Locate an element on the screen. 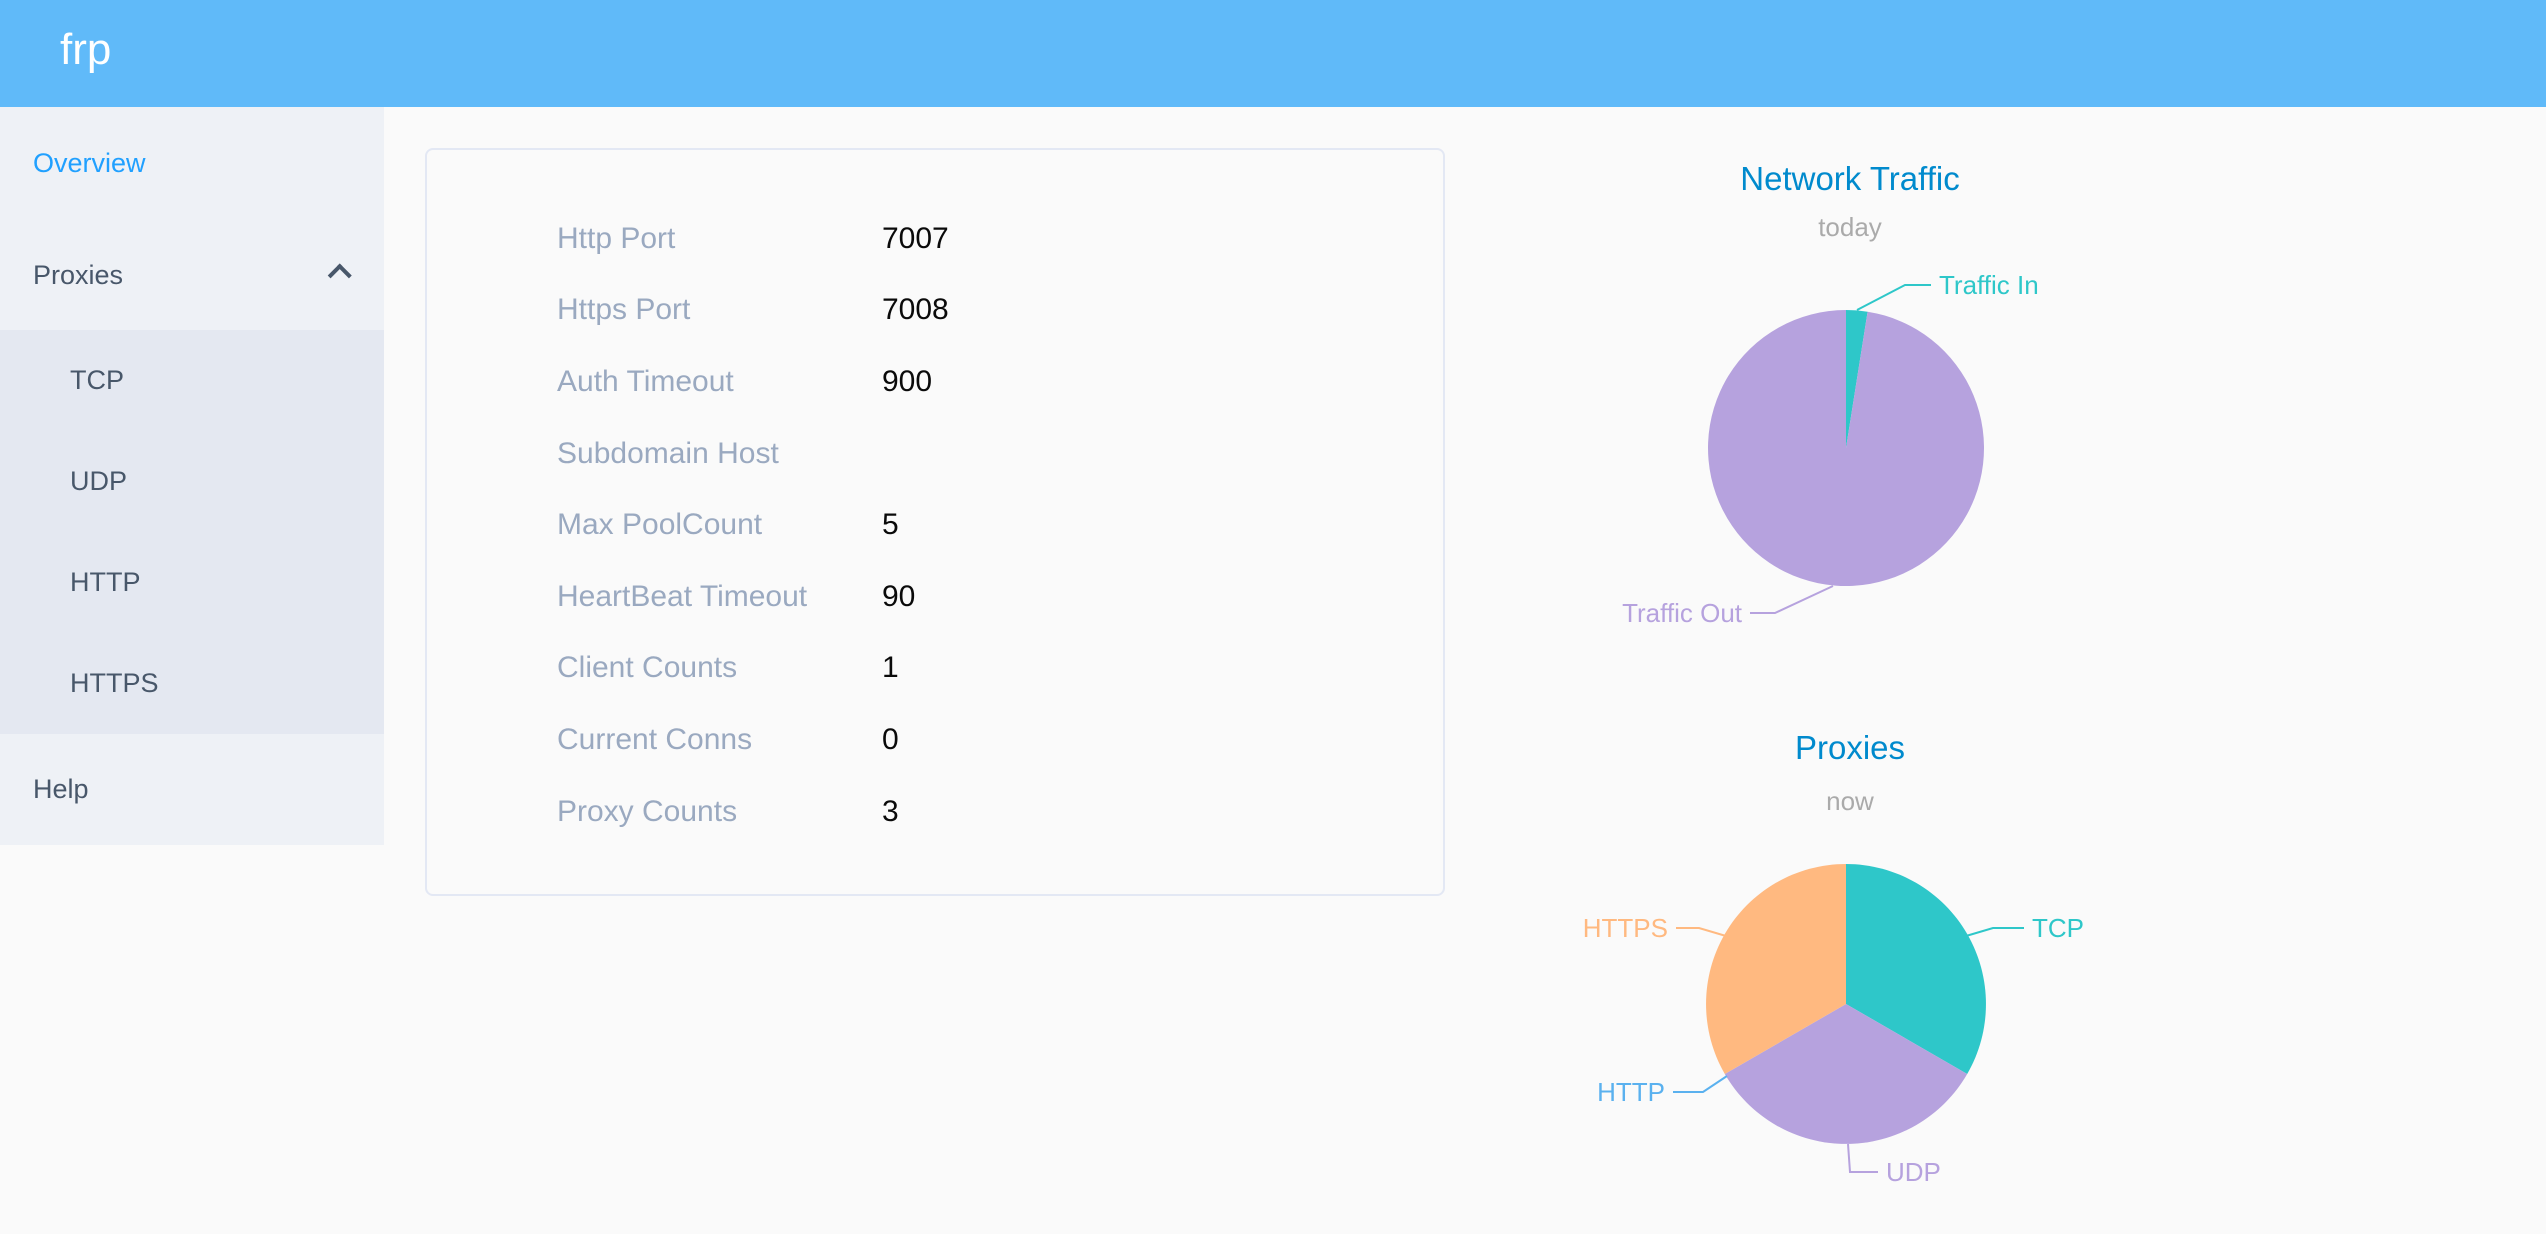  table-row: Proxy Counts 3 is located at coordinates (935, 812).